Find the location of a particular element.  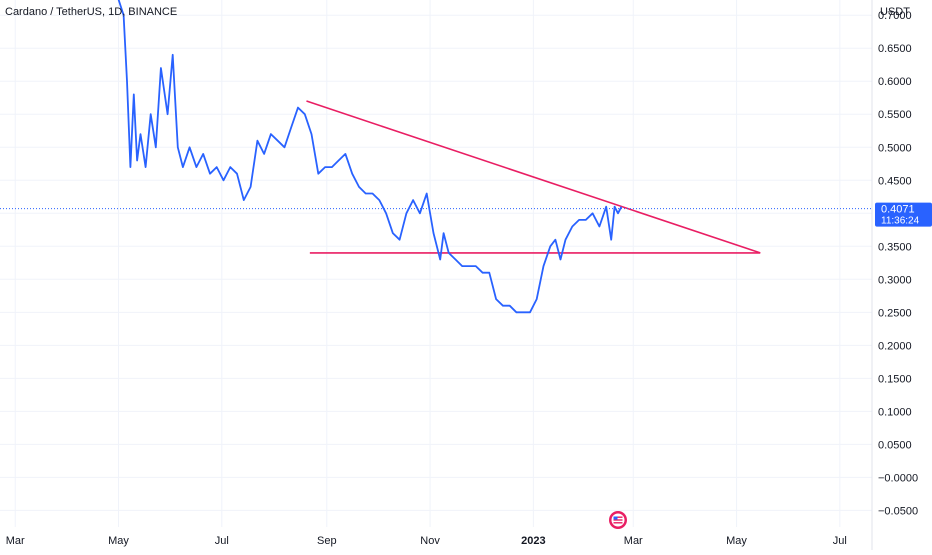

y-tick-label: 0.6500 is located at coordinates (895, 49).